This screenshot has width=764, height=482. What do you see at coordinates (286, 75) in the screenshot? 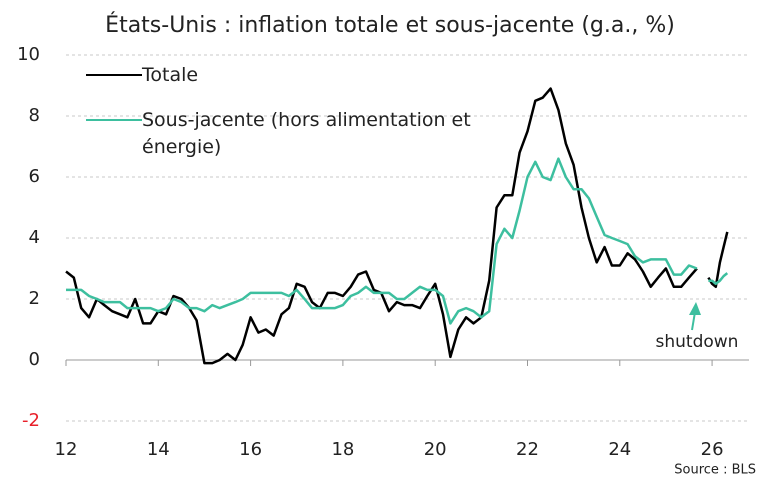
I see `legend-entry: Totale` at bounding box center [286, 75].